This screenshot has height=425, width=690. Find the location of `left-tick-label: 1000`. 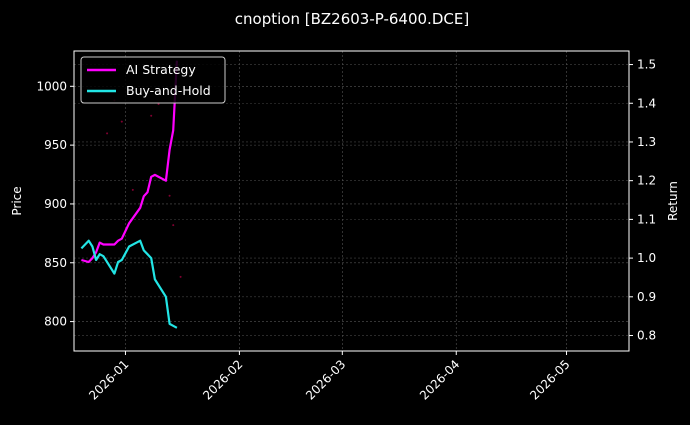

left-tick-label: 1000 is located at coordinates (51, 86).